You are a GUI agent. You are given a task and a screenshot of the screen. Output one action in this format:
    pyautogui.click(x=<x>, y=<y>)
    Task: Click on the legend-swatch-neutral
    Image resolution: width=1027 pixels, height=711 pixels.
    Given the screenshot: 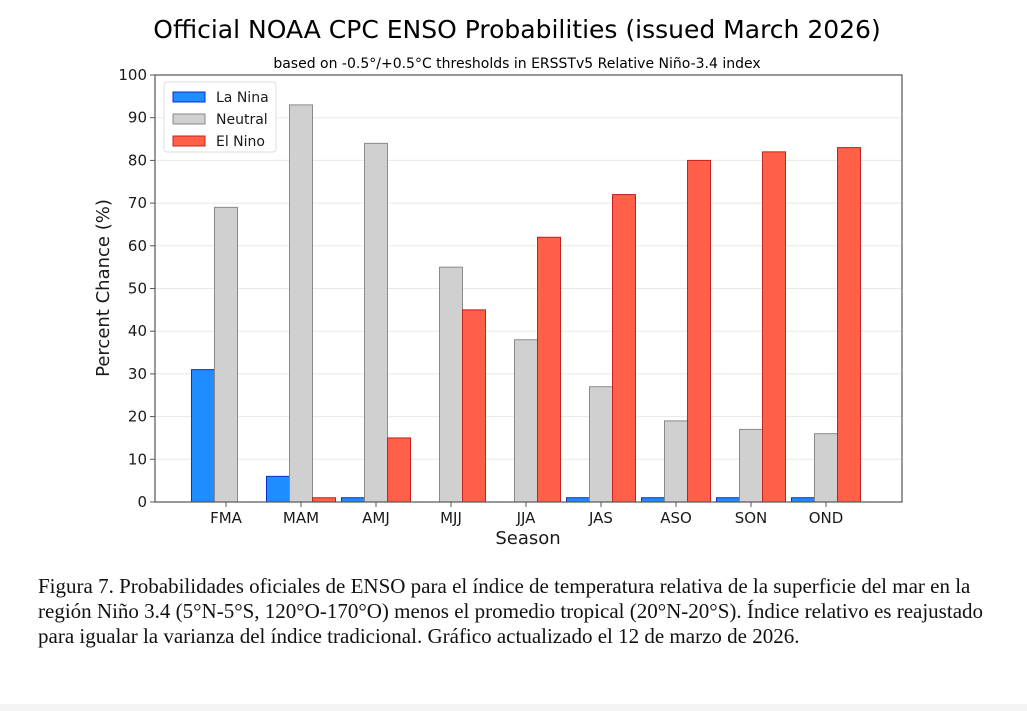 What is the action you would take?
    pyautogui.click(x=189, y=119)
    